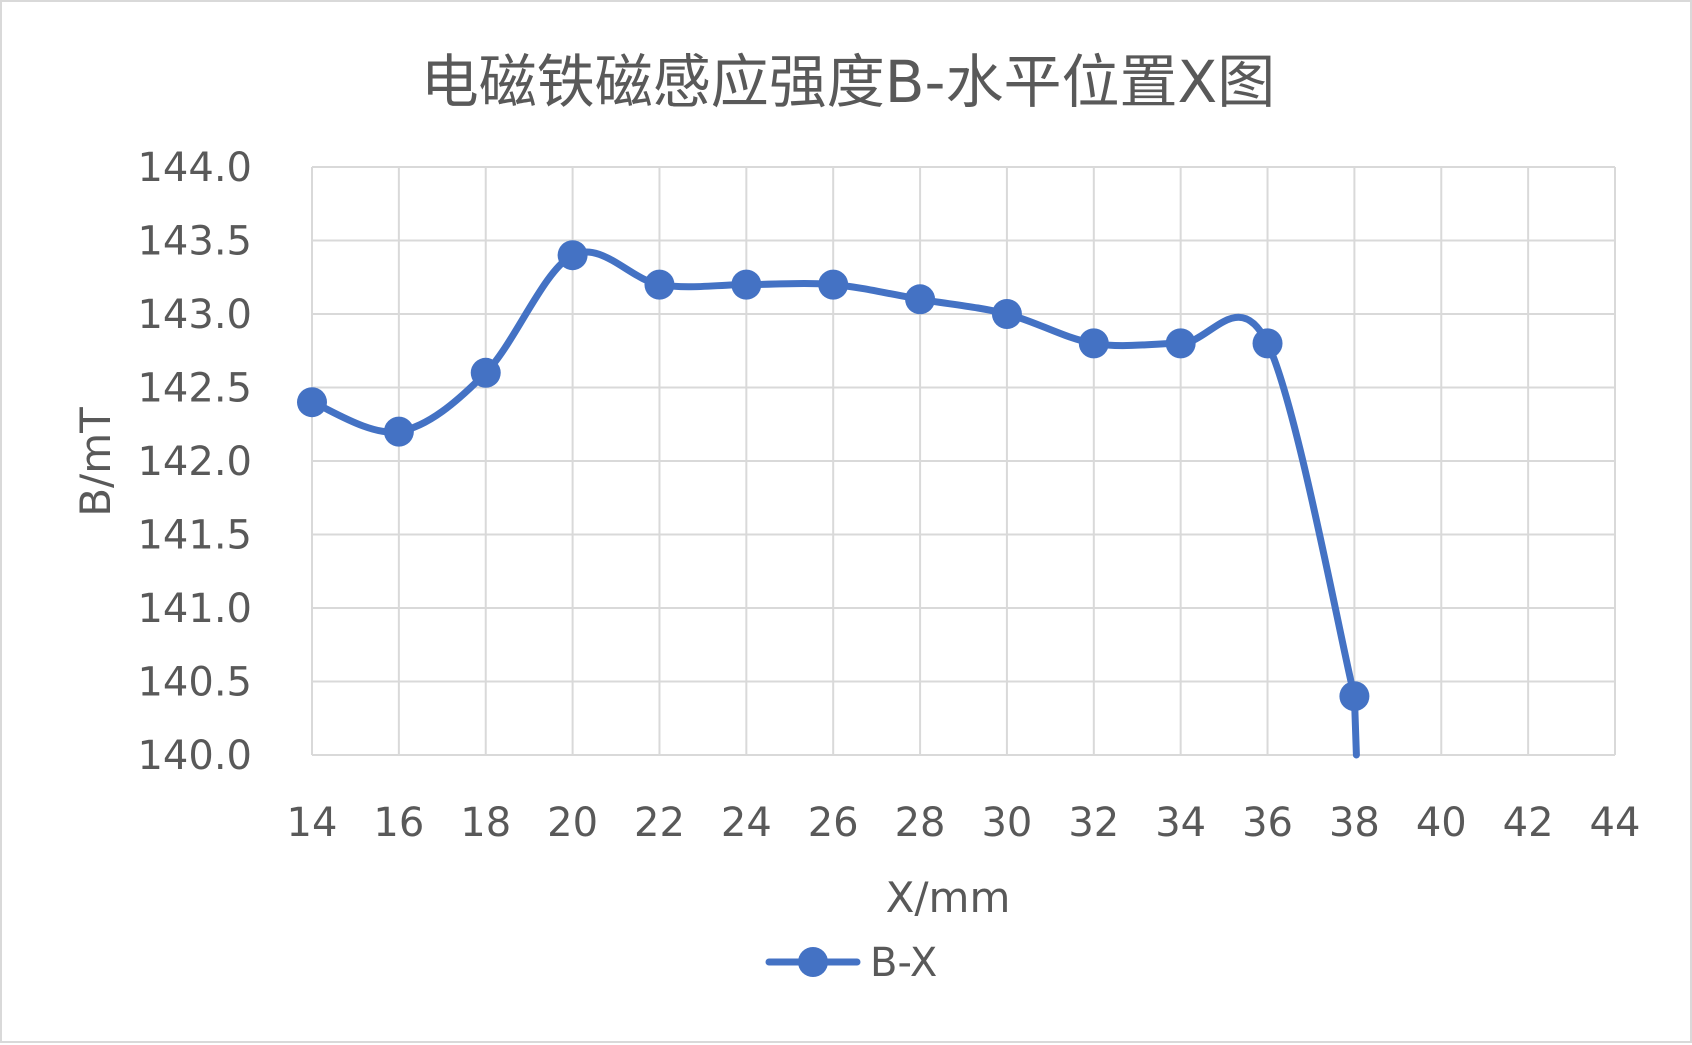 This screenshot has width=1692, height=1045. I want to click on x-tick-label: 32, so click(1093, 823).